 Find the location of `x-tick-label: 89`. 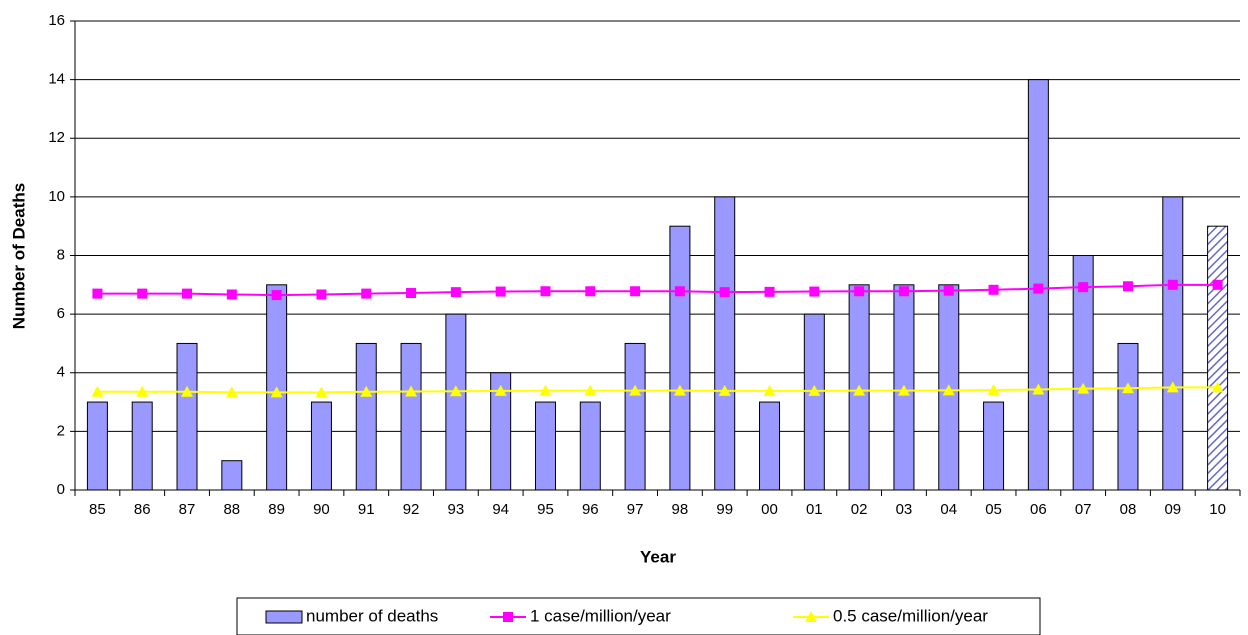

x-tick-label: 89 is located at coordinates (276, 509).